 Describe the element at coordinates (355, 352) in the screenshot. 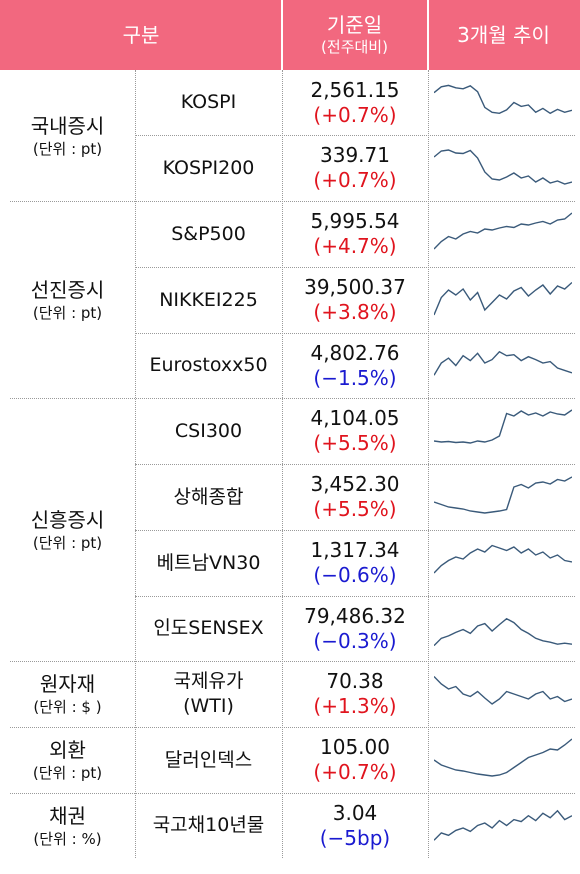

I see `base-value: 4,802.76` at that location.